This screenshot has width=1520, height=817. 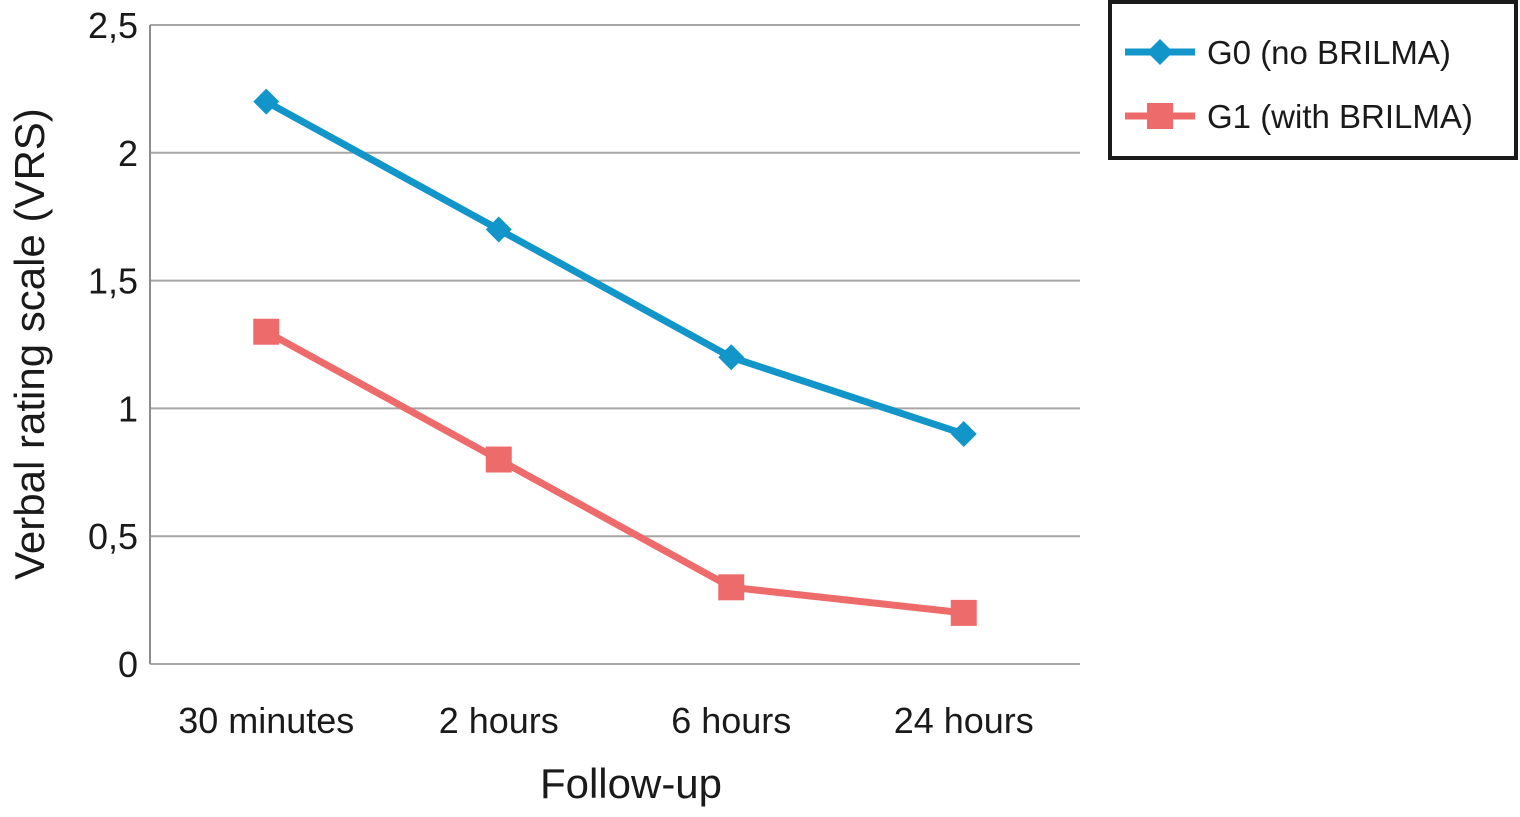 I want to click on x-tick-label: 6 hours, so click(x=731, y=720).